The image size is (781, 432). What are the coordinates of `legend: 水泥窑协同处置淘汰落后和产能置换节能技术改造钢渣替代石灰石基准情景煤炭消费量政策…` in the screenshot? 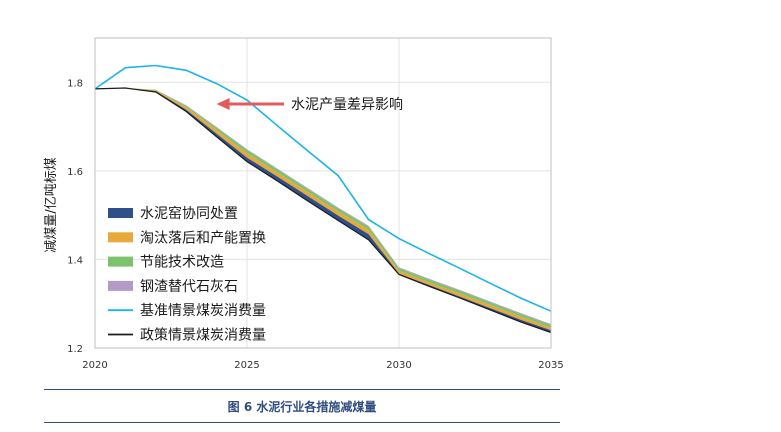 It's located at (187, 274).